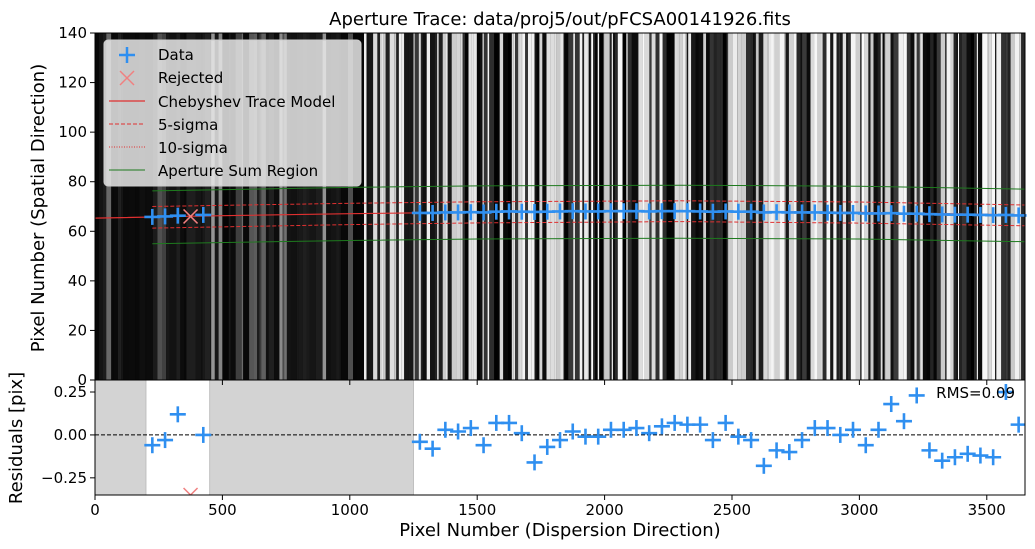  What do you see at coordinates (176, 55) in the screenshot?
I see `legend-label-data: Data` at bounding box center [176, 55].